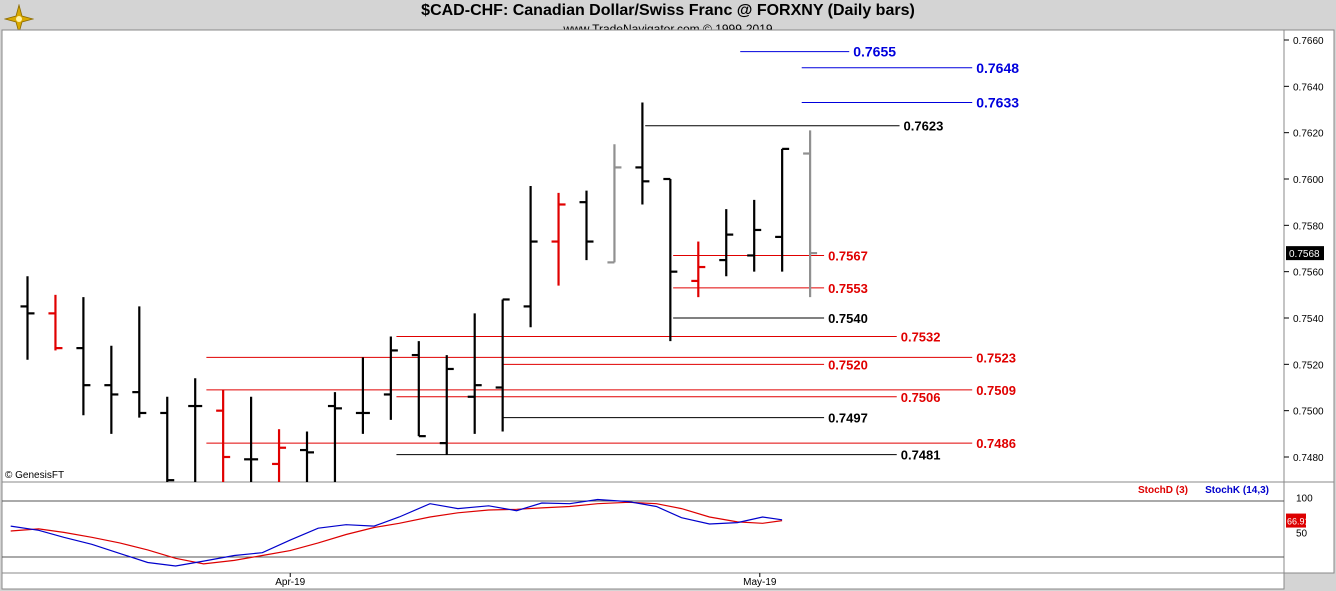 This screenshot has height=591, width=1336. I want to click on last-price-marker, so click(1305, 253).